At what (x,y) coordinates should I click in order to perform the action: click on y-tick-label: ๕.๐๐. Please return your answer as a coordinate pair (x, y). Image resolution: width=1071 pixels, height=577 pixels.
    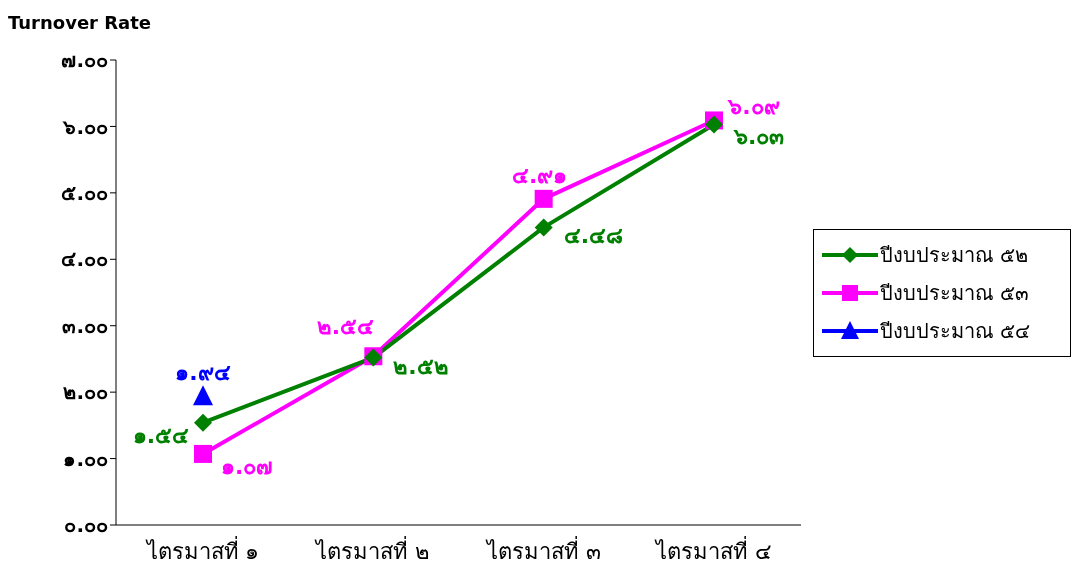
    Looking at the image, I should click on (84, 192).